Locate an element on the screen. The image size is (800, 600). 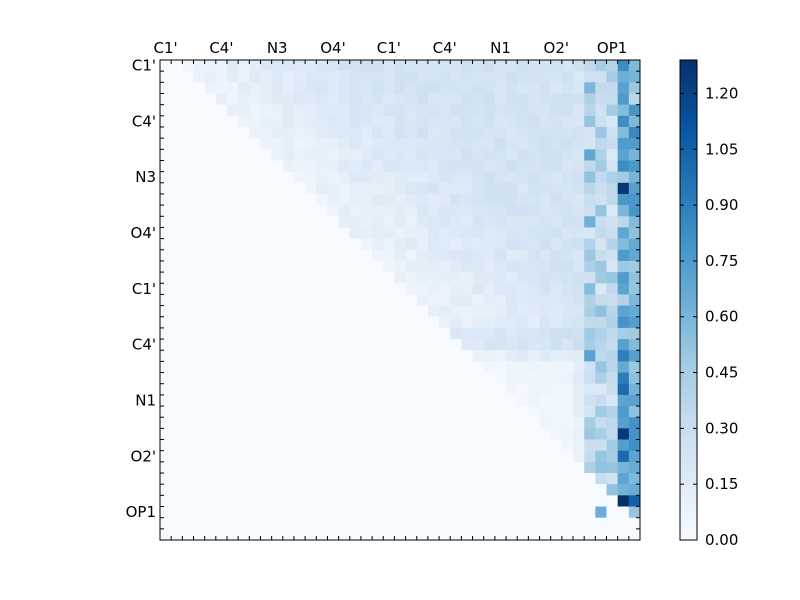
colorbar-ticks: 0.000.150.300.450.600.750.901.051.20 is located at coordinates (709, 317).